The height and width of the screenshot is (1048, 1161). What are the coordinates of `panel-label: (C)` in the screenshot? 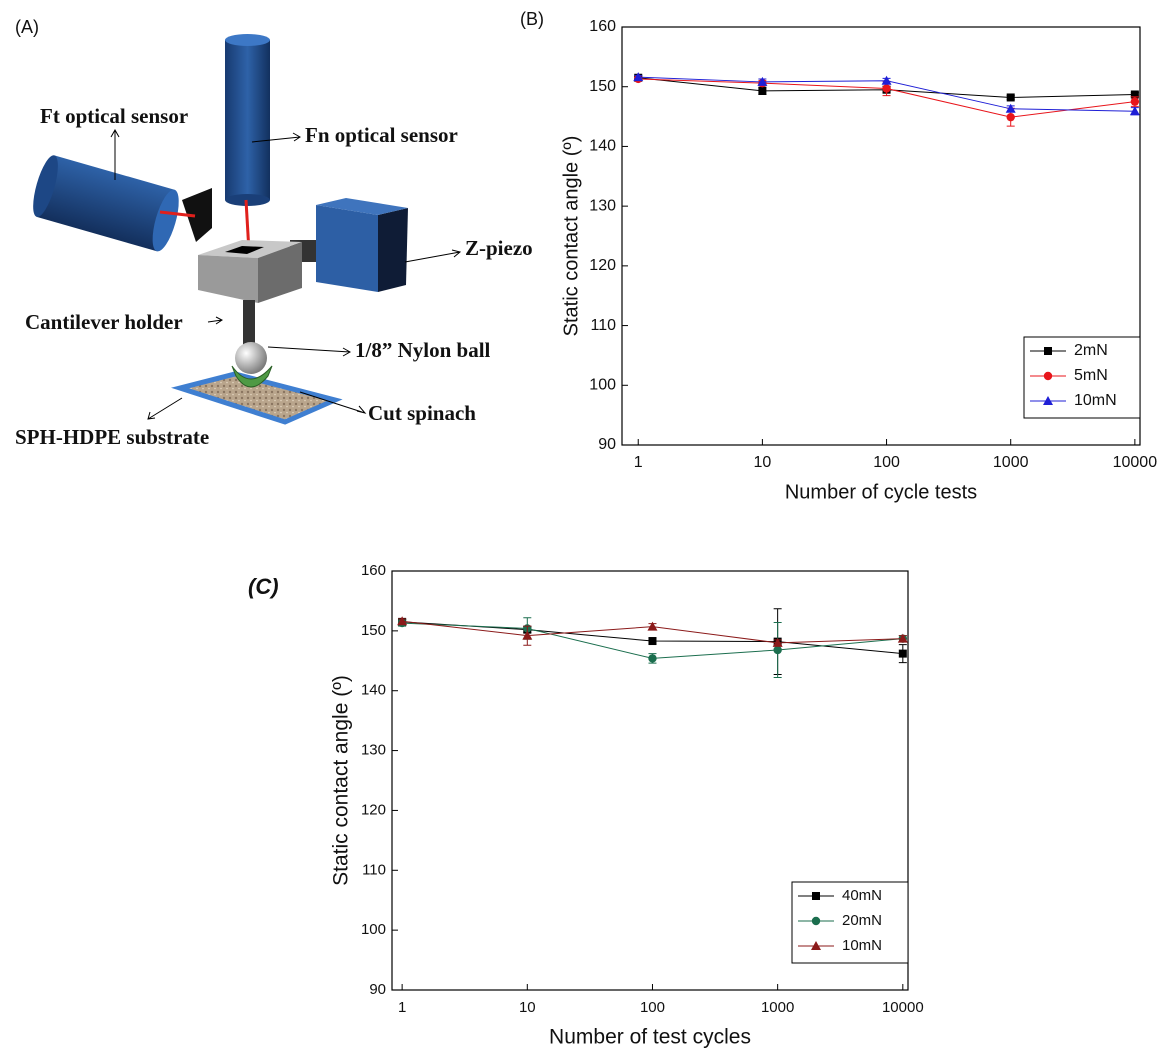 It's located at (263, 586).